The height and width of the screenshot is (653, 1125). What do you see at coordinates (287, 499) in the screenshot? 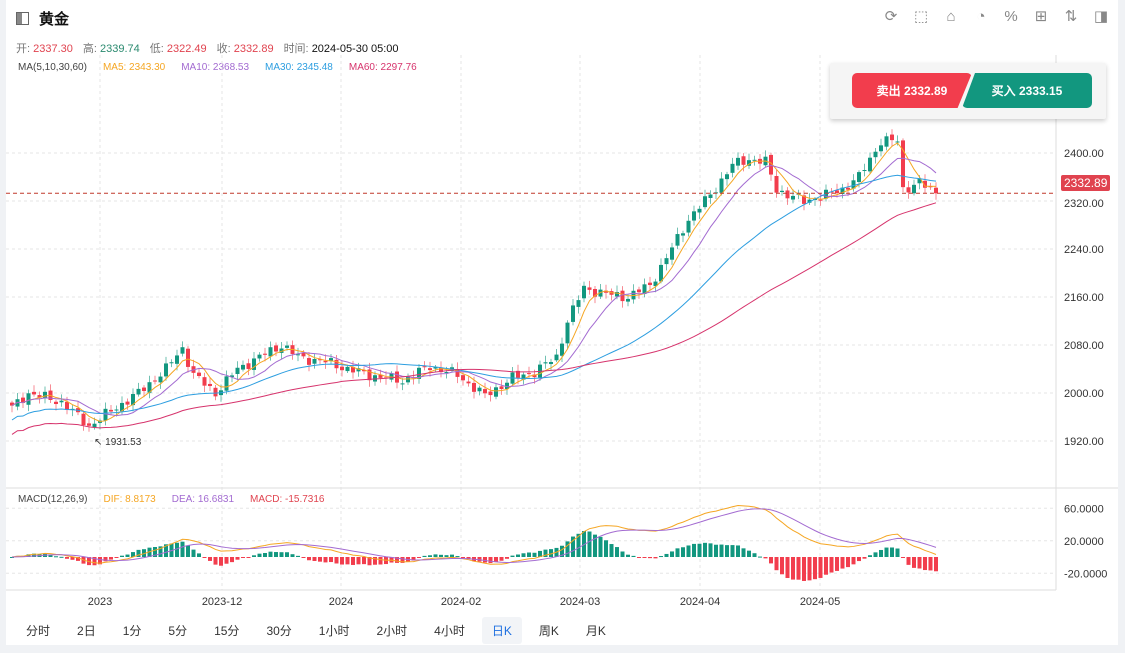
I see `macd-value: MACD: -15.7316` at bounding box center [287, 499].